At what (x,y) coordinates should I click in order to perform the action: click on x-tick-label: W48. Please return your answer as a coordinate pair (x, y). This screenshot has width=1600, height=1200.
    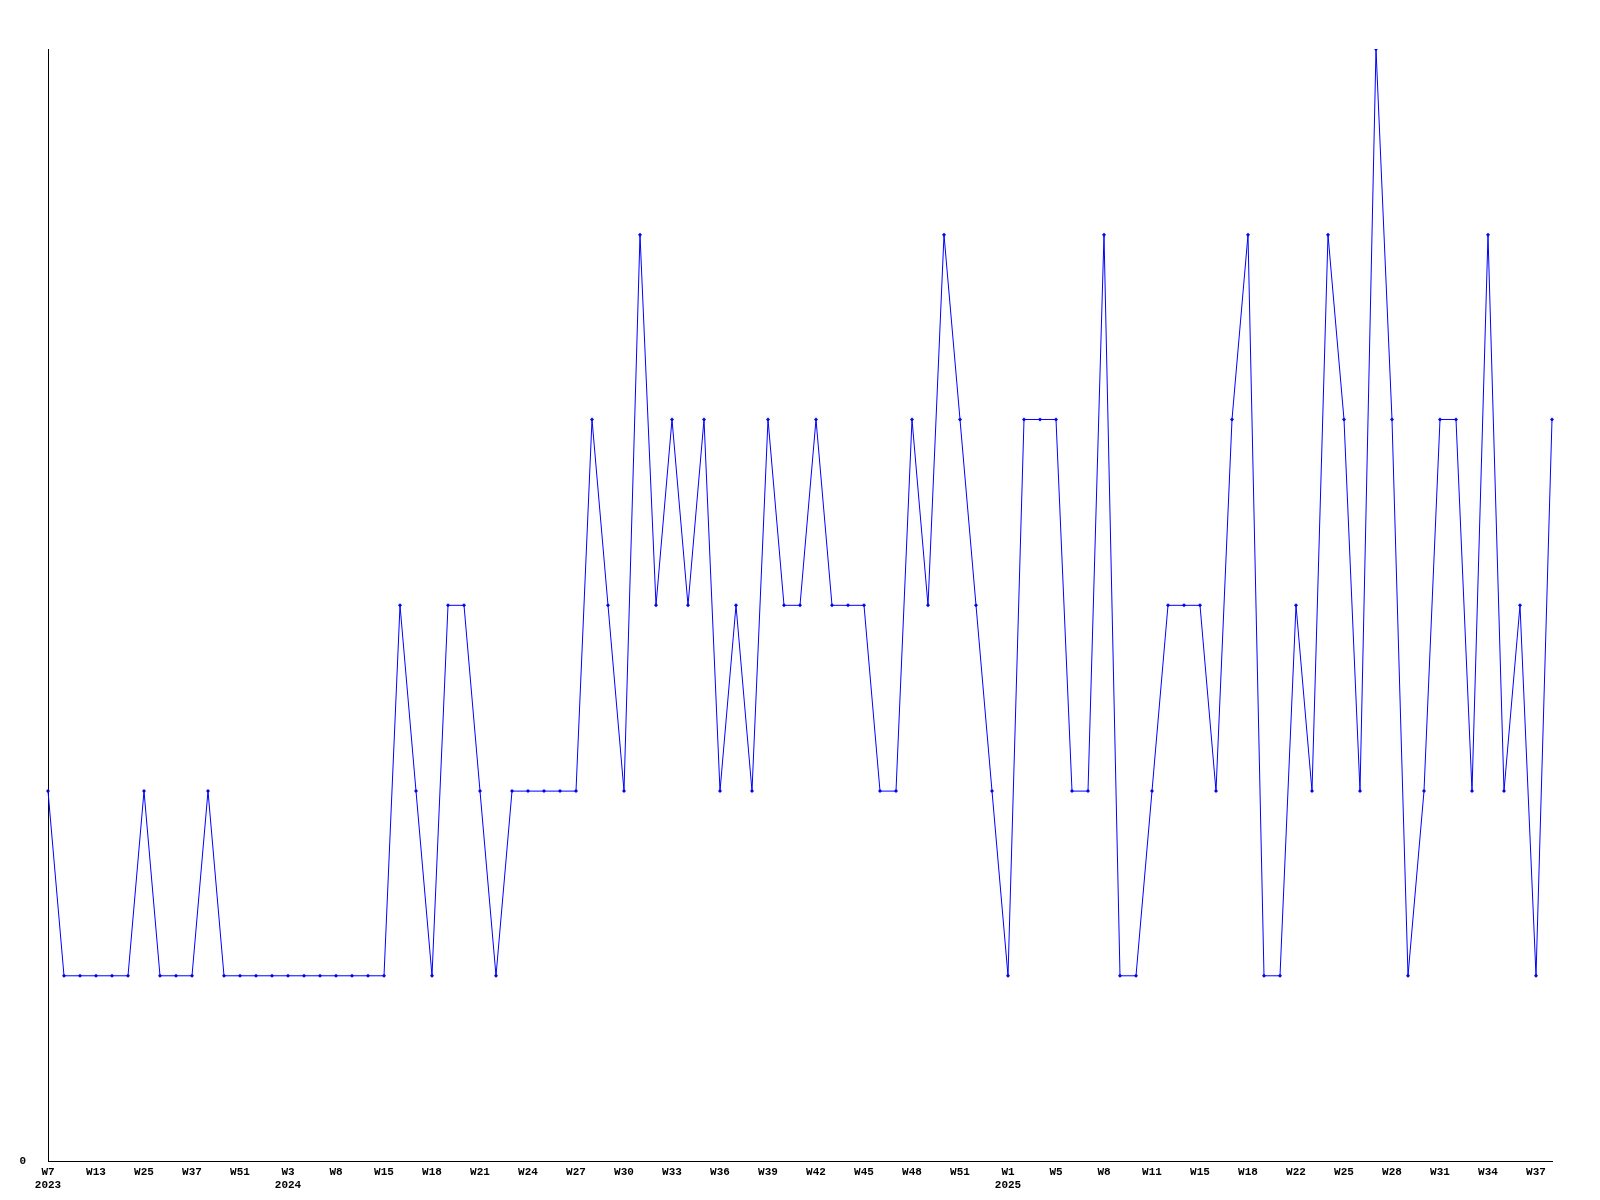
    Looking at the image, I should click on (912, 1171).